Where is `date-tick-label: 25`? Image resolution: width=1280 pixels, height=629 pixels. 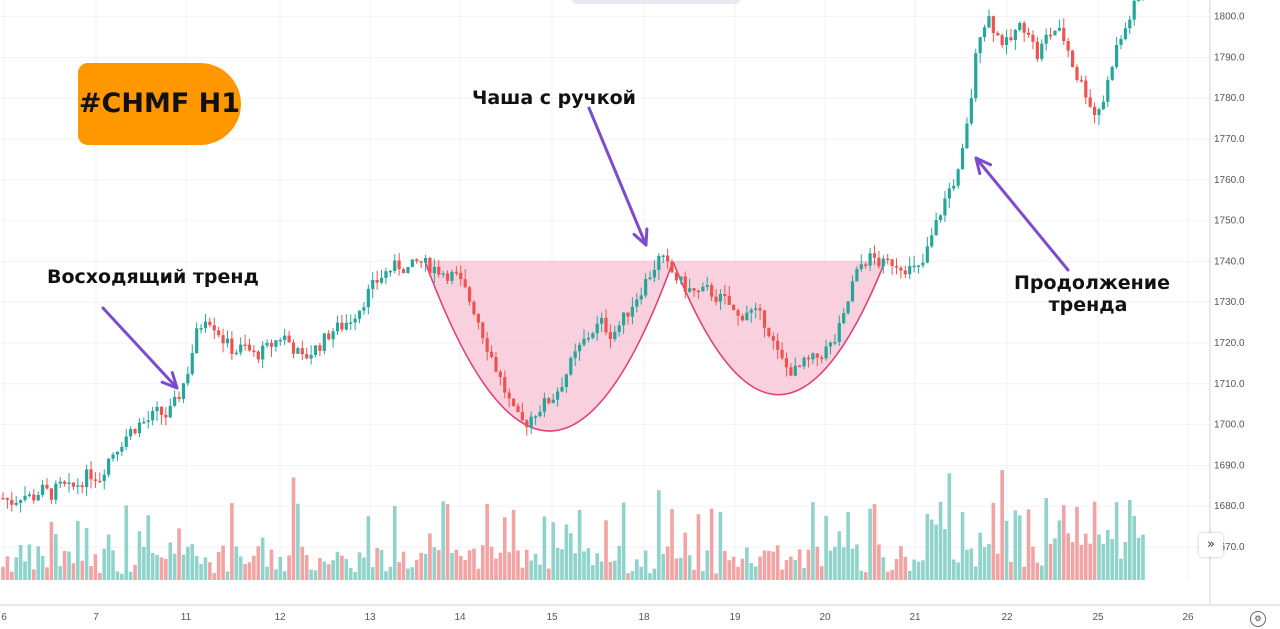
date-tick-label: 25 is located at coordinates (1098, 617).